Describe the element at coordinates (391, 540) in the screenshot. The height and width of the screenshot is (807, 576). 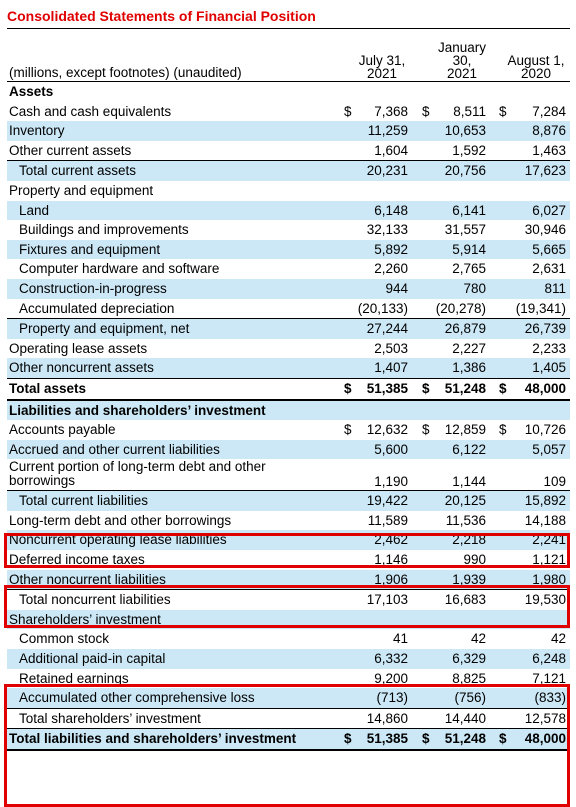
I see `cell-value: 2,462` at that location.